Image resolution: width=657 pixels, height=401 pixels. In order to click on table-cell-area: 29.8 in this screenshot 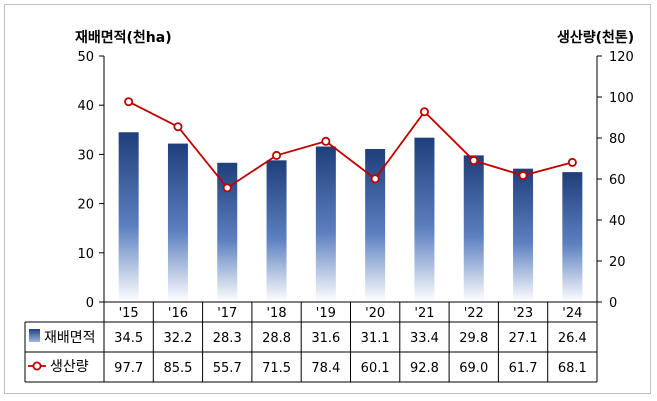, I will do `click(473, 338)`.